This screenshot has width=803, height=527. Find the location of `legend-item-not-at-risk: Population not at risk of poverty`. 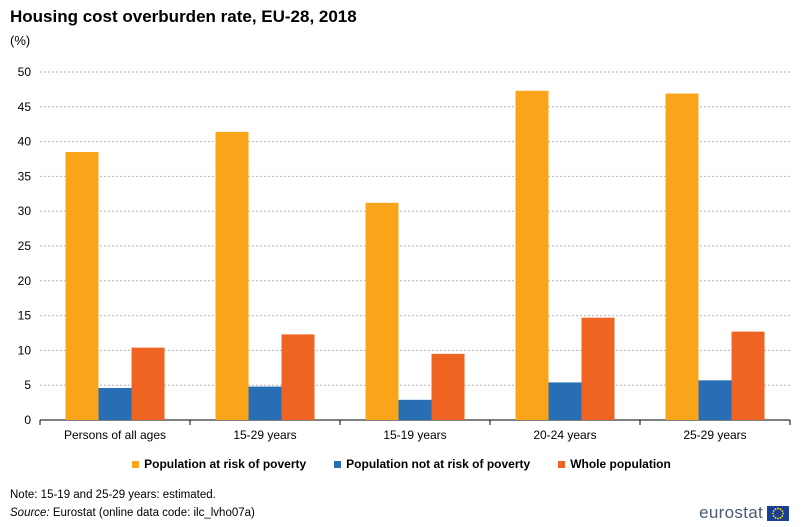

legend-item-not-at-risk: Population not at risk of poverty is located at coordinates (432, 464).